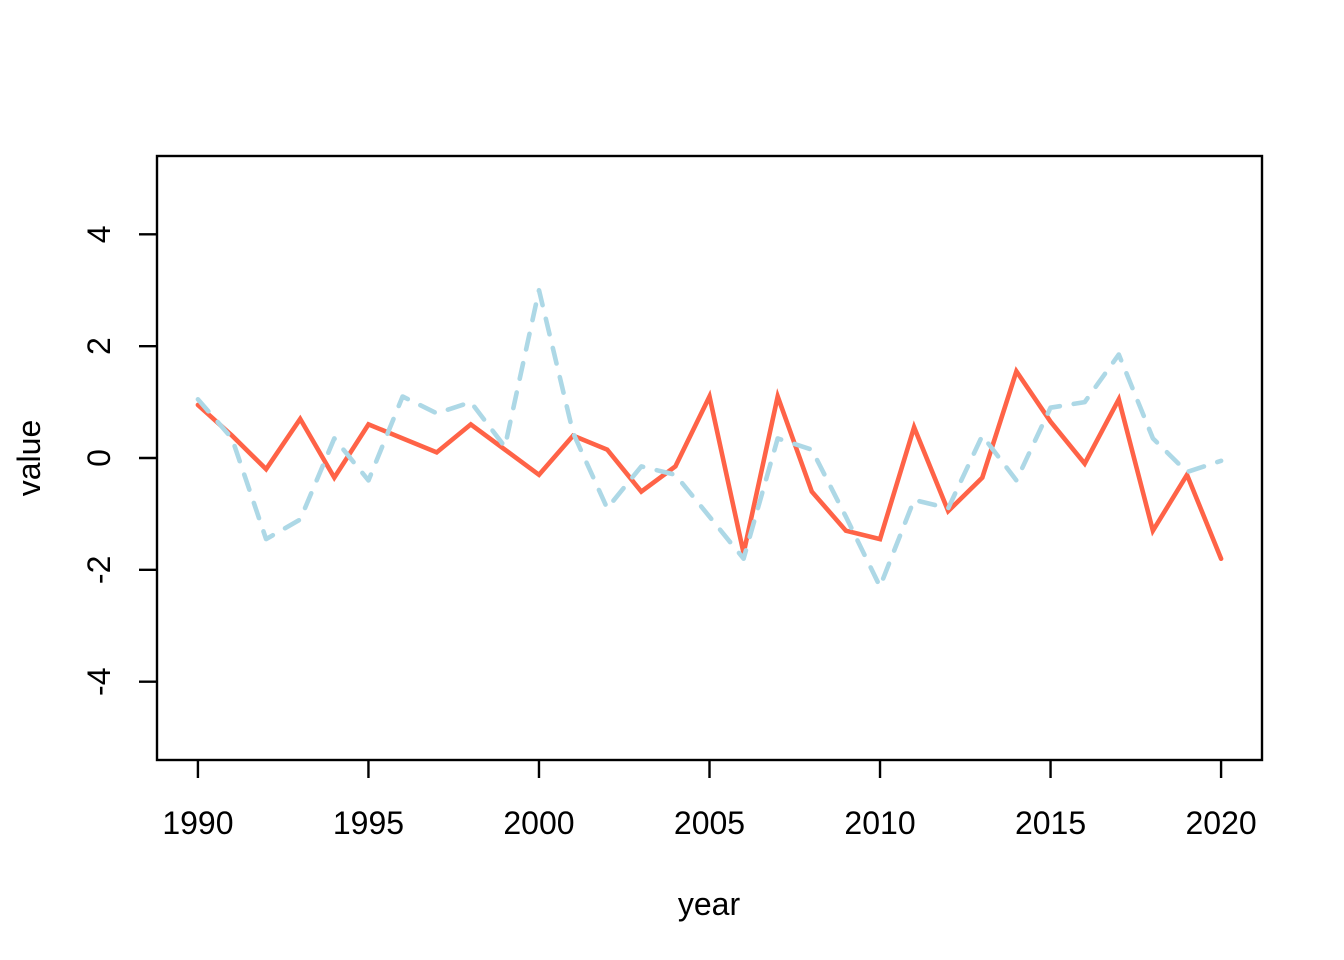 This screenshot has height=960, width=1344. I want to click on x-axis-title: year, so click(709, 904).